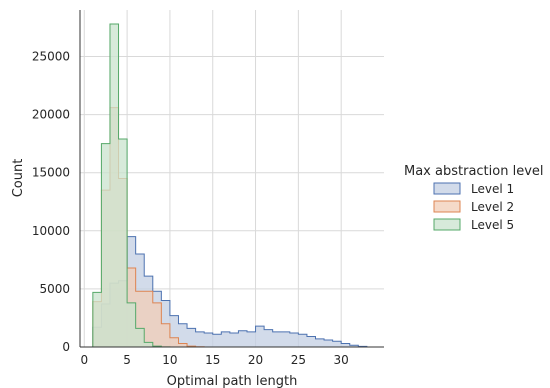 This screenshot has width=550, height=388. What do you see at coordinates (230, 292) in the screenshot?
I see `histogram-outline` at bounding box center [230, 292].